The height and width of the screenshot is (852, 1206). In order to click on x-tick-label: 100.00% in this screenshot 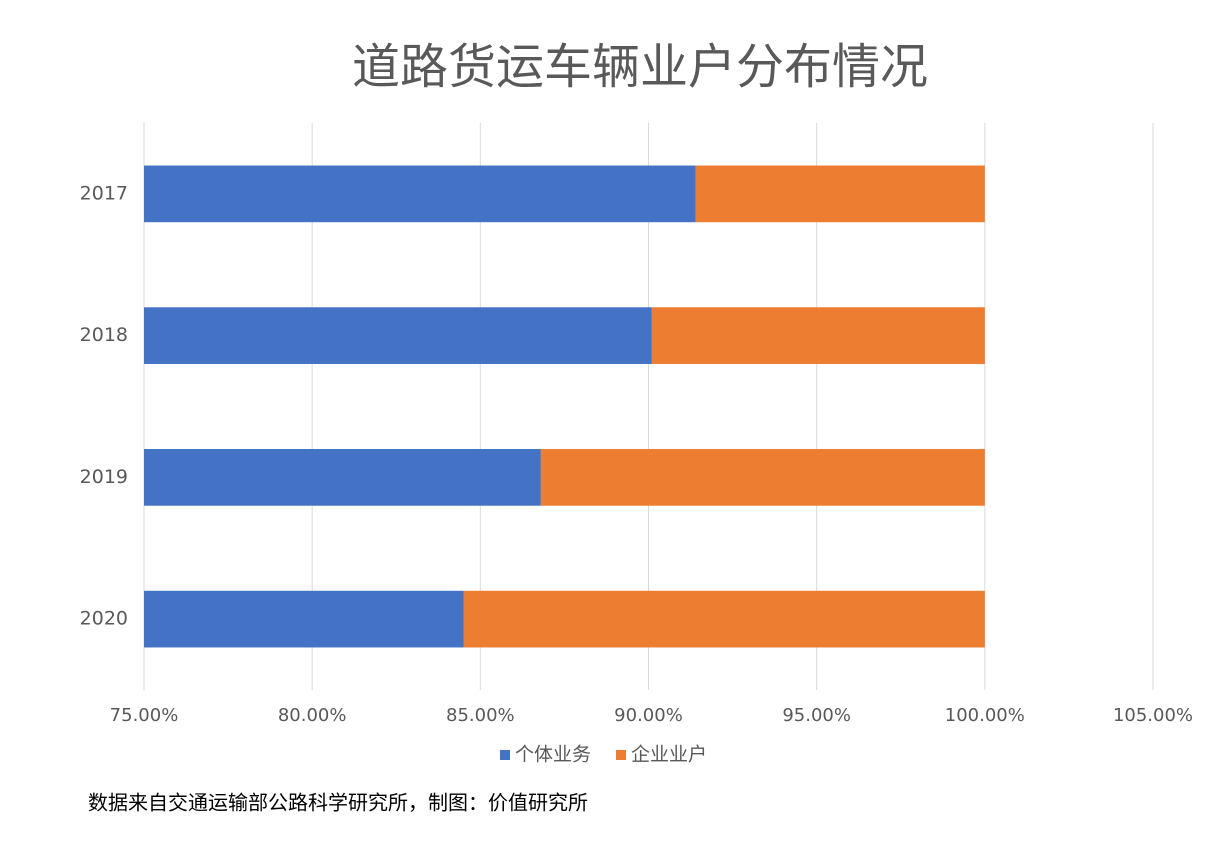, I will do `click(985, 715)`.